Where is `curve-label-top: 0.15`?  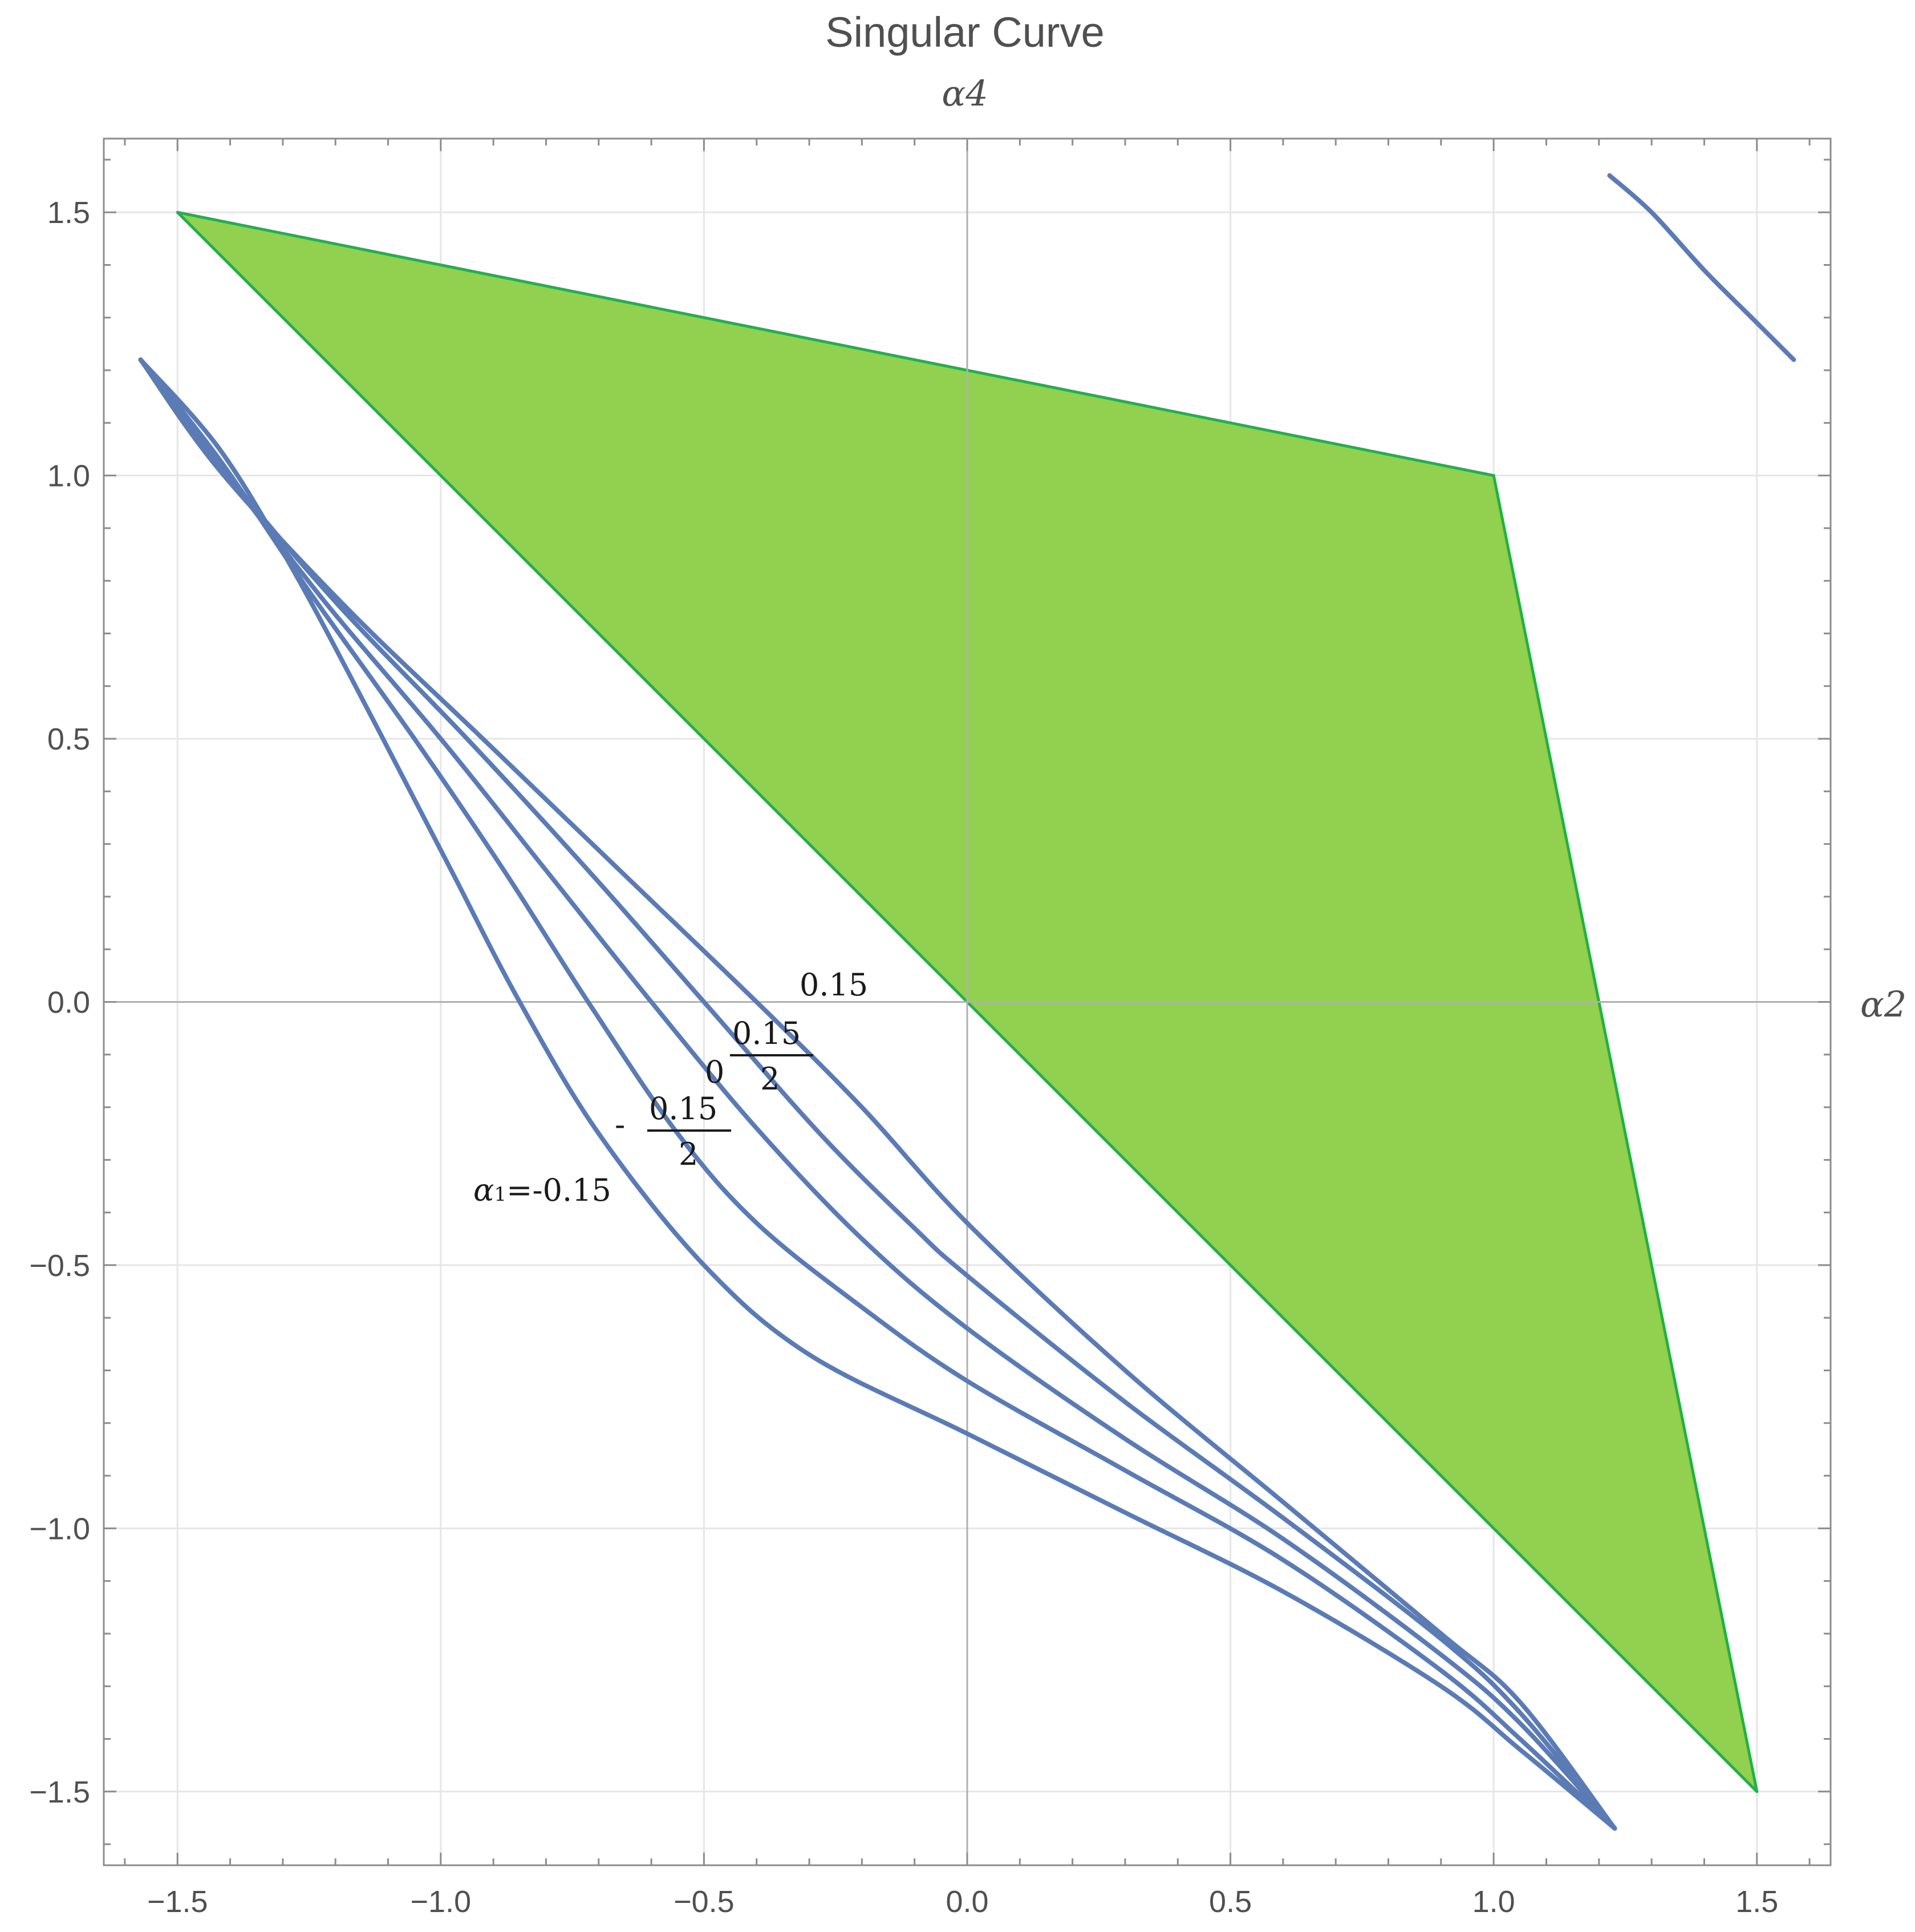 curve-label-top: 0.15 is located at coordinates (834, 985).